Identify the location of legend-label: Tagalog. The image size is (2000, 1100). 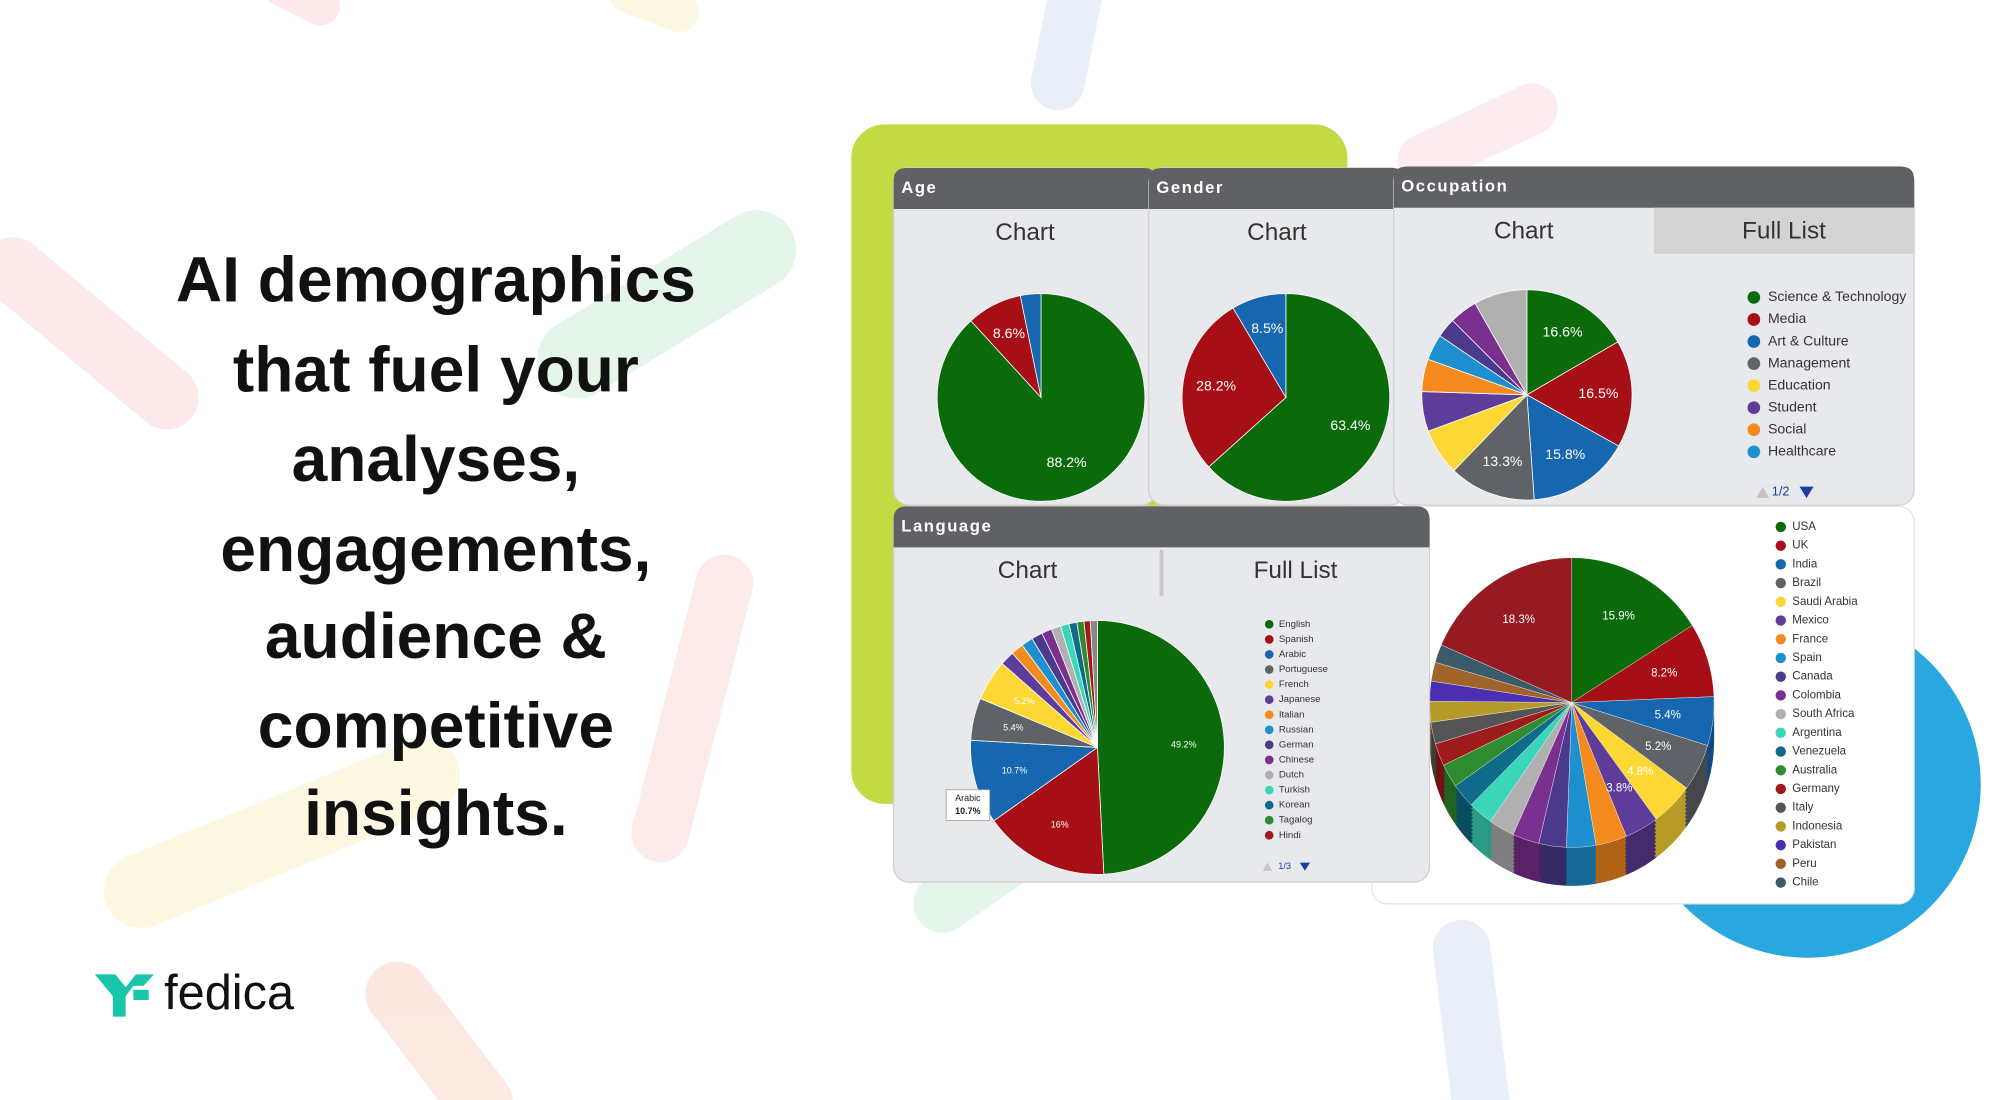
(1296, 820).